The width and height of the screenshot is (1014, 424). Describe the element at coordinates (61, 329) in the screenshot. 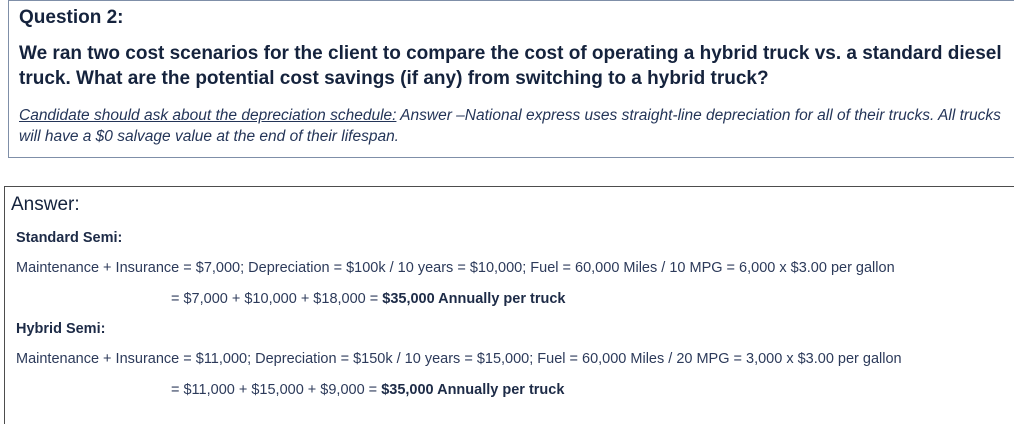

I see `hybrid-semi-heading: Hybrid Semi:` at that location.